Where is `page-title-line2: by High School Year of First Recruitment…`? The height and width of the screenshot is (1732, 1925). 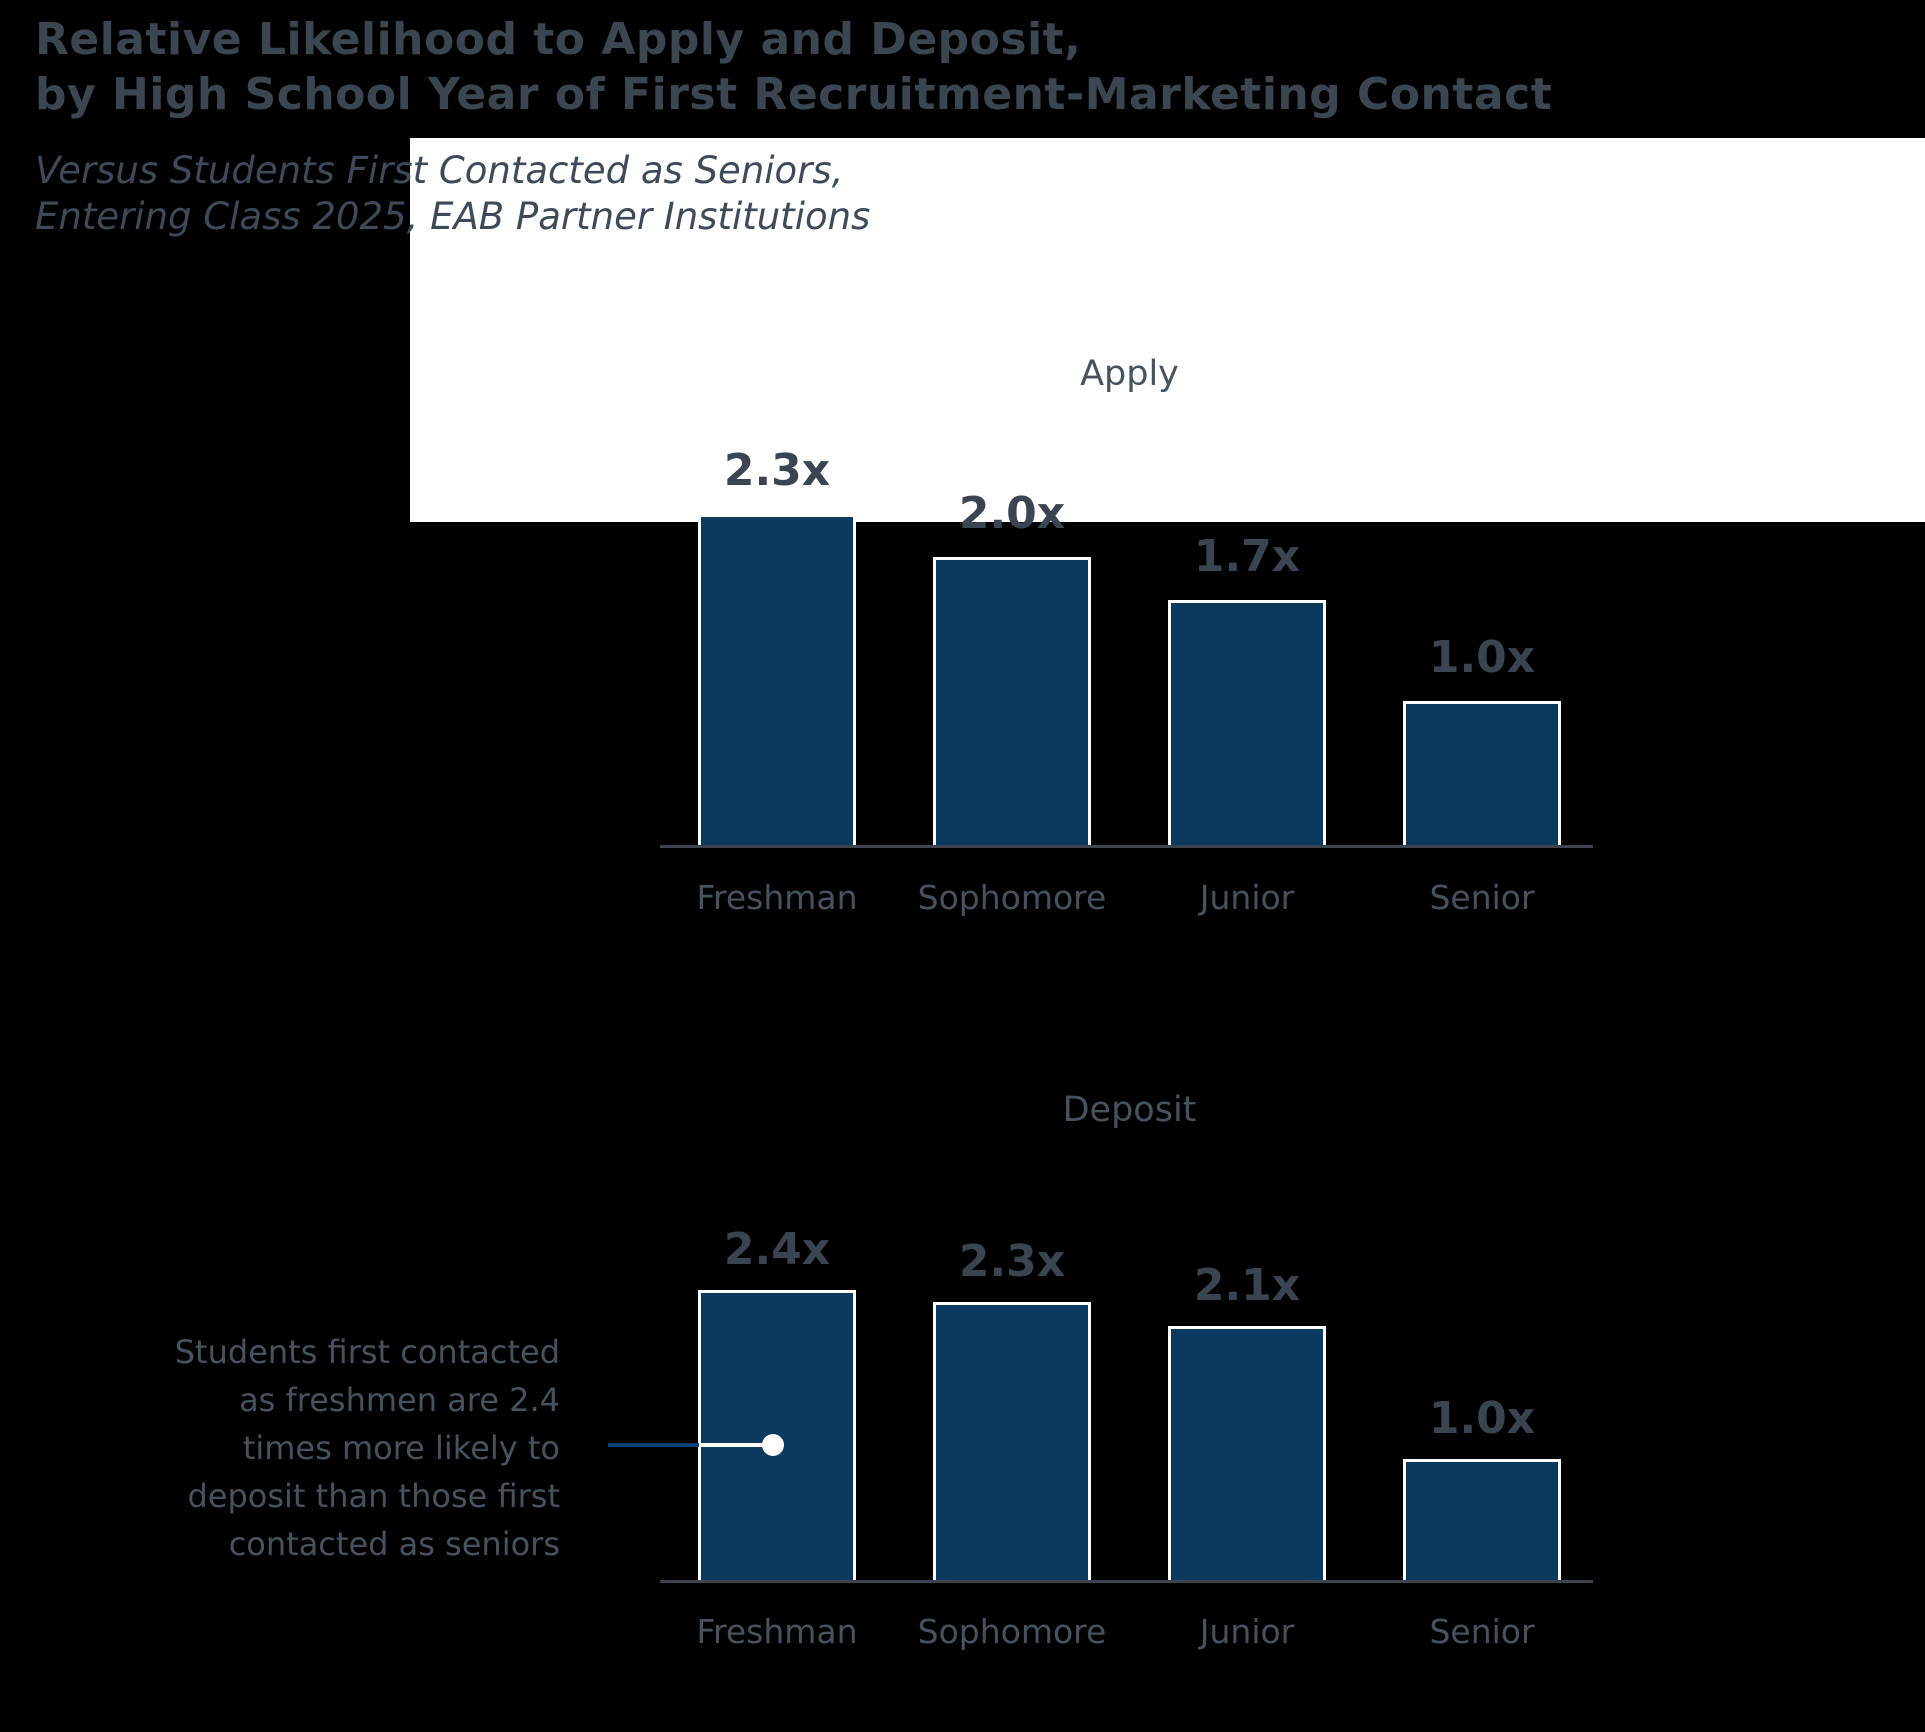 page-title-line2: by High School Year of First Recruitment… is located at coordinates (794, 94).